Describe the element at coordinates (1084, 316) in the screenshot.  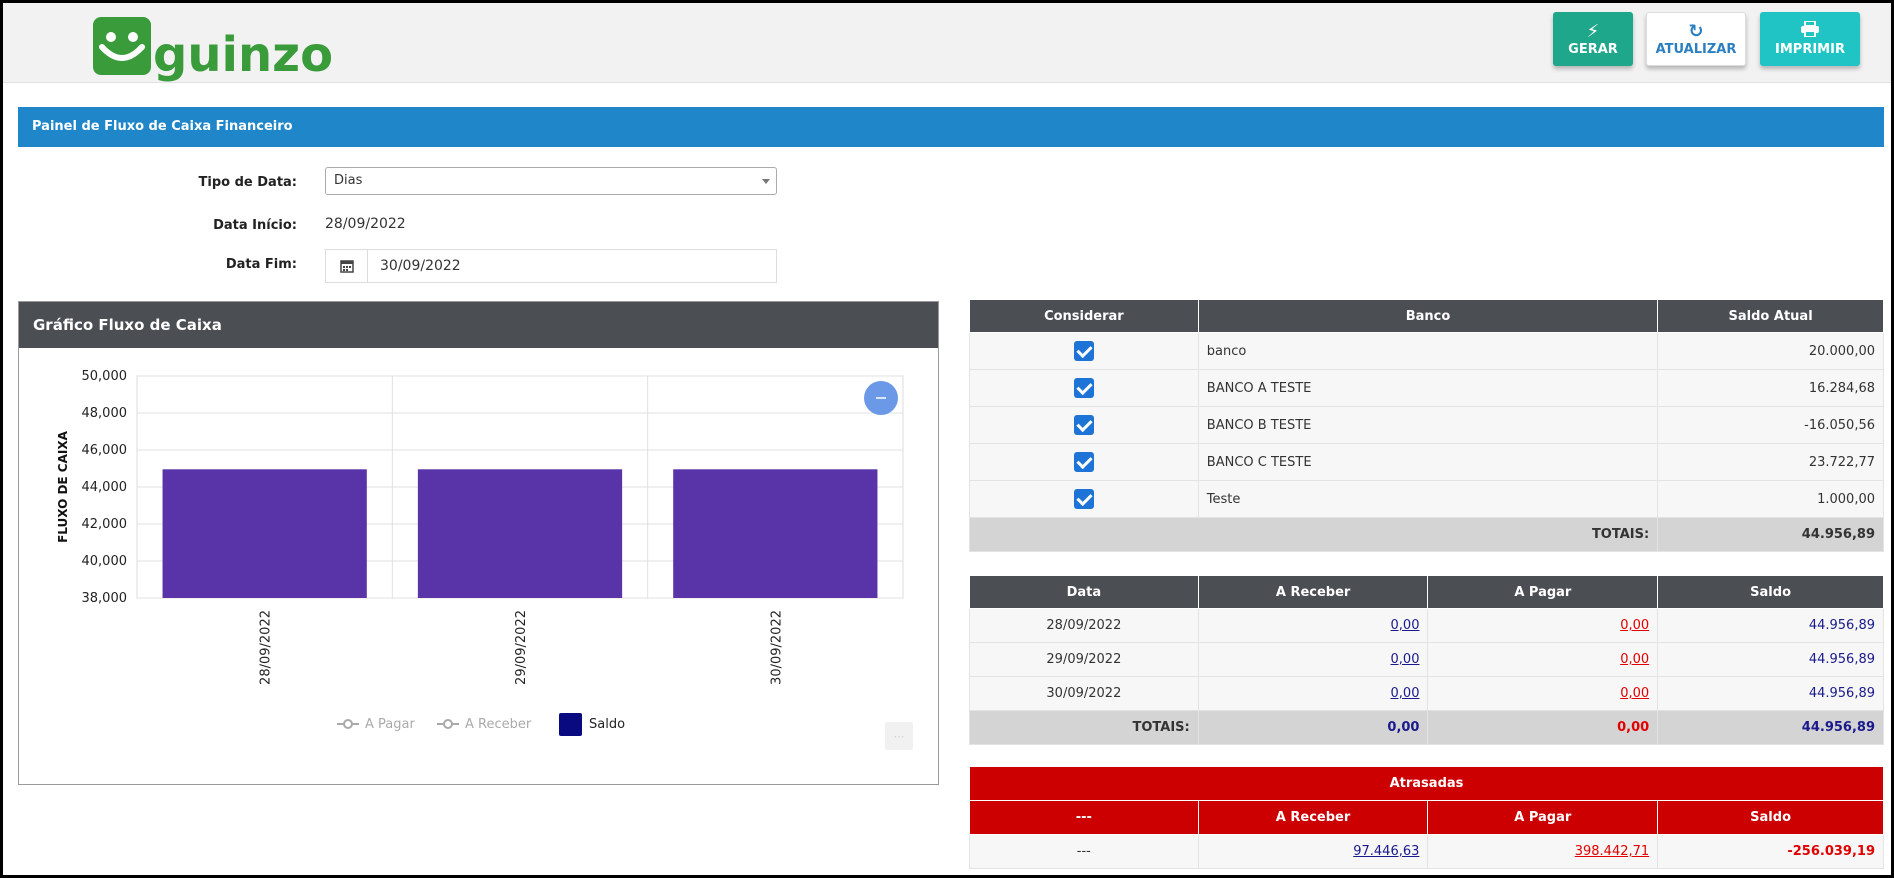
I see `col-considerar: Considerar` at that location.